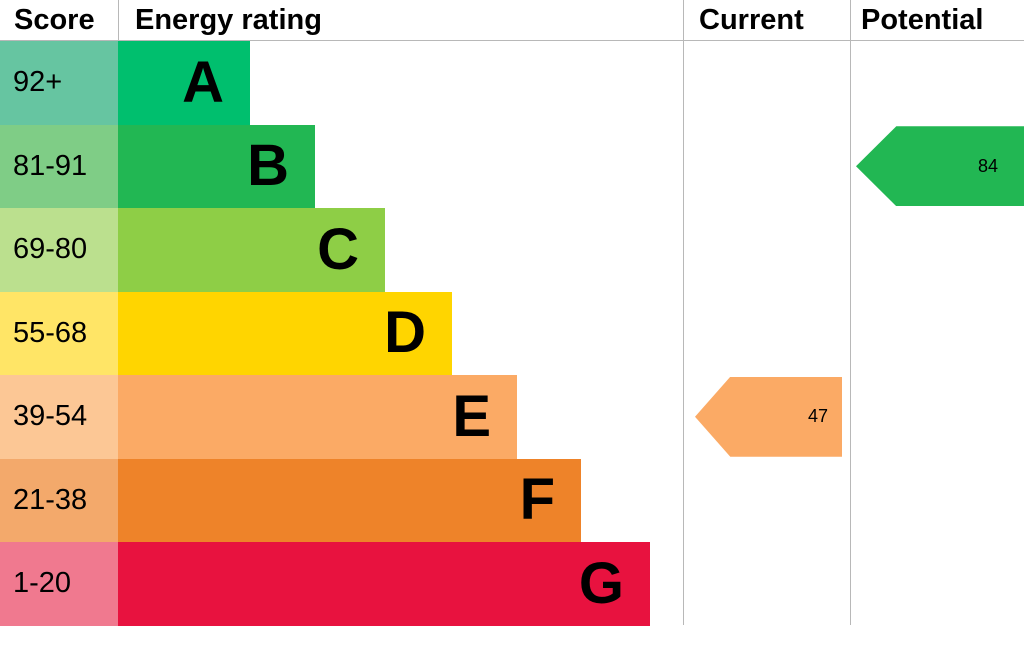 The image size is (1024, 666). Describe the element at coordinates (59, 584) in the screenshot. I see `score-cell: 1-20` at that location.